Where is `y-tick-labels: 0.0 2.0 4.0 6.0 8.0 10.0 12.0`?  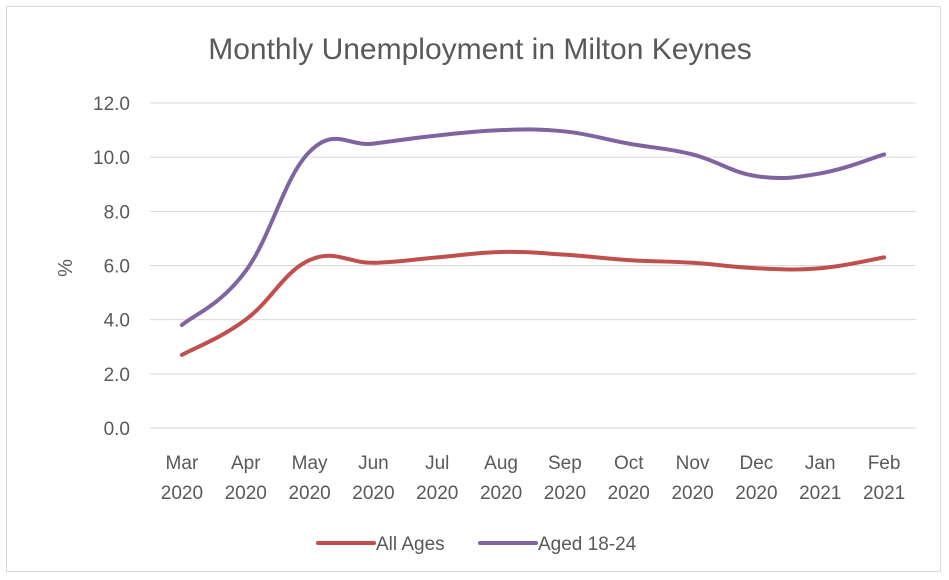 y-tick-labels: 0.0 2.0 4.0 6.0 8.0 10.0 12.0 is located at coordinates (111, 267).